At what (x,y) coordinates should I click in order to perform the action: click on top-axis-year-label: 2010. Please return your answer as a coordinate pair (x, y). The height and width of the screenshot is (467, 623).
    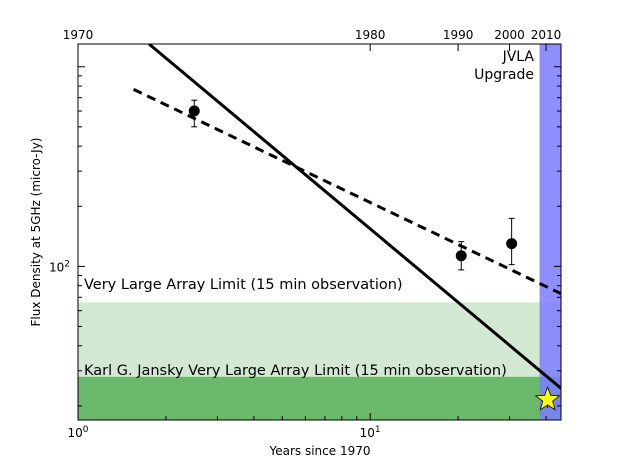
    Looking at the image, I should click on (546, 35).